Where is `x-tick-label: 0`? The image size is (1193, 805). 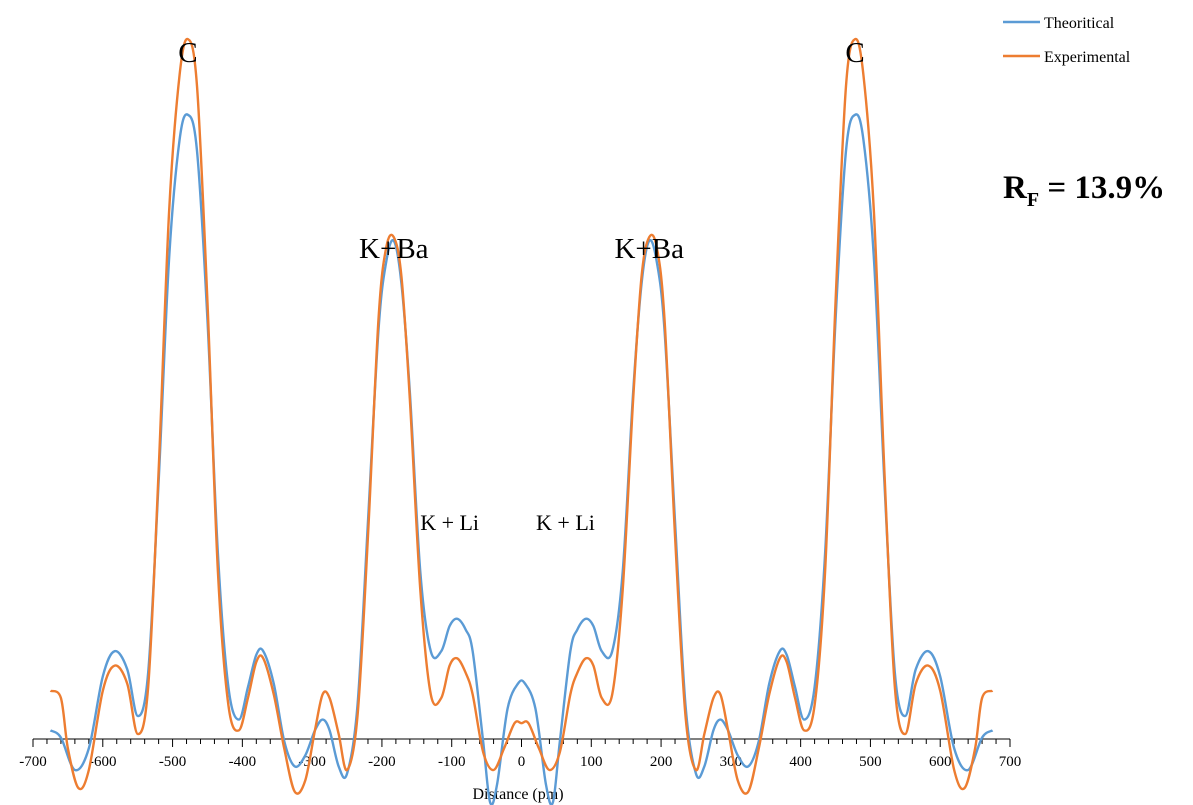
x-tick-label: 0 is located at coordinates (522, 762).